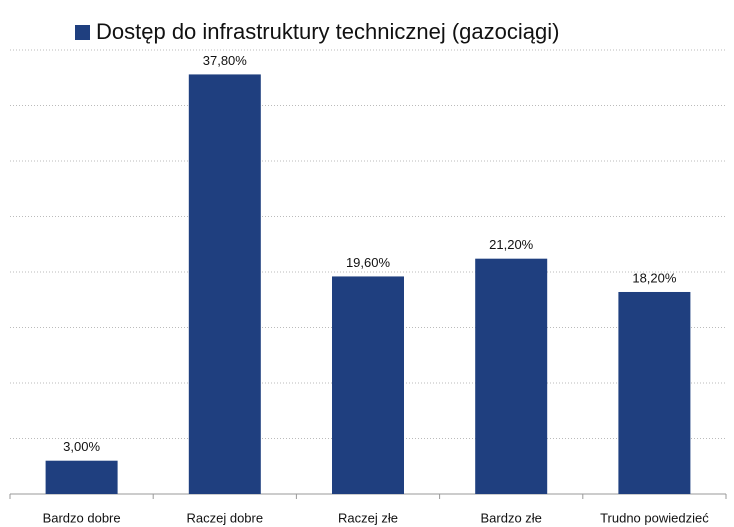 Image resolution: width=734 pixels, height=527 pixels. What do you see at coordinates (511, 244) in the screenshot?
I see `value-label: 21,20%` at bounding box center [511, 244].